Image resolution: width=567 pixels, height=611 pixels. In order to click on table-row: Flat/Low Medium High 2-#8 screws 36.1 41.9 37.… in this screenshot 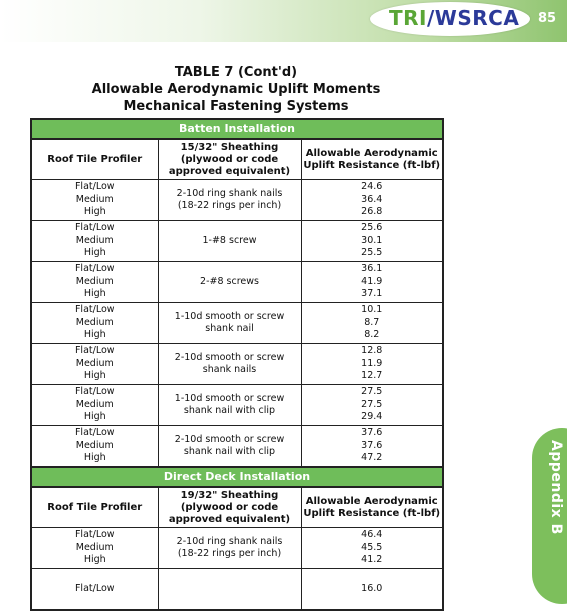, I will do `click(237, 282)`.